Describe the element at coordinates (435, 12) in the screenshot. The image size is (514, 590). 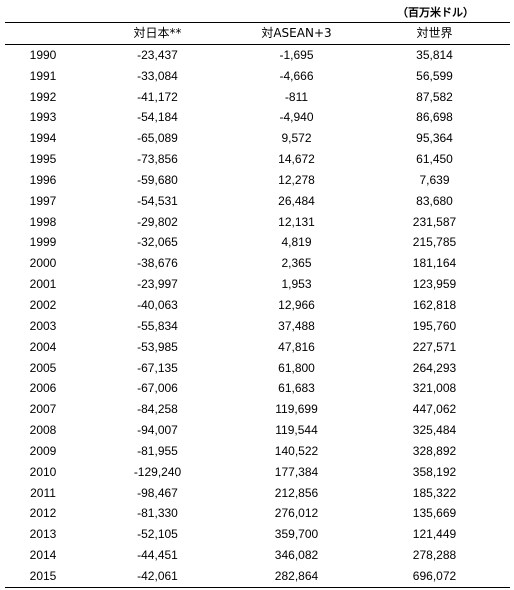
I see `unit-note: （百万米ドル）` at that location.